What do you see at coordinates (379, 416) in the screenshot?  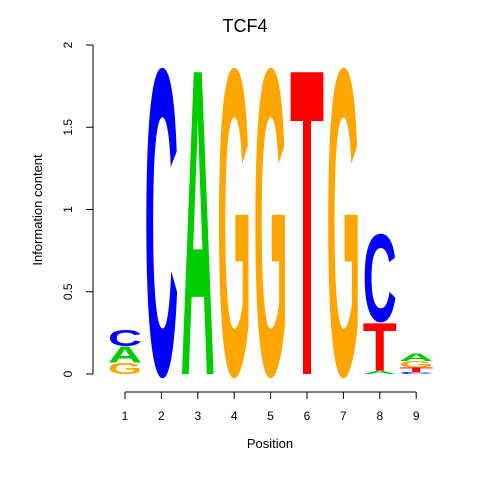 I see `x-tick-label: 8` at bounding box center [379, 416].